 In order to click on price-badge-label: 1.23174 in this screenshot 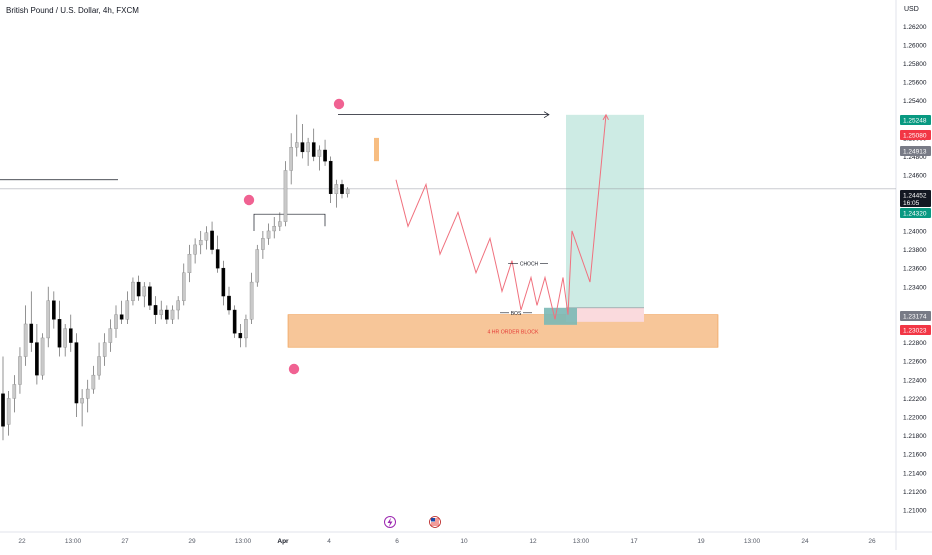, I will do `click(915, 317)`.